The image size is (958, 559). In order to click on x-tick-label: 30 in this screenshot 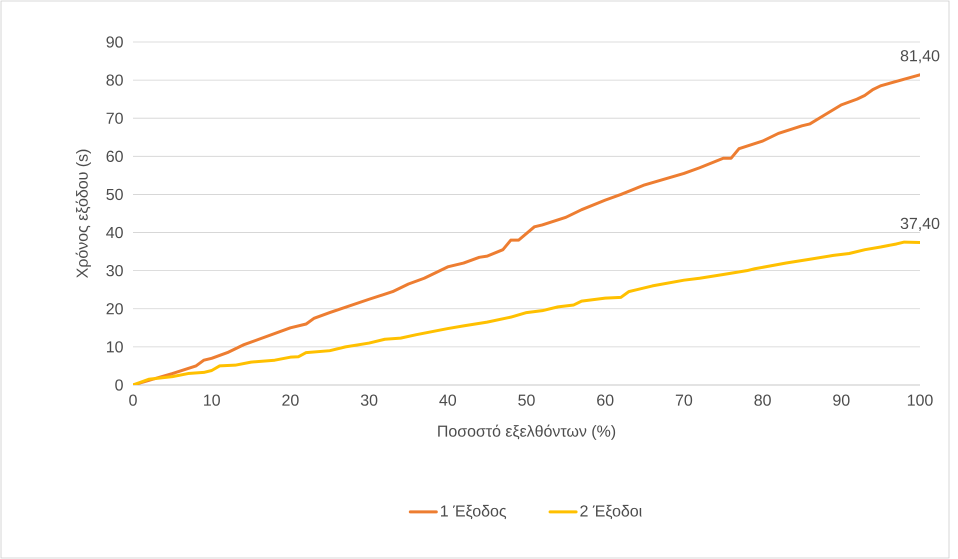, I will do `click(369, 400)`.